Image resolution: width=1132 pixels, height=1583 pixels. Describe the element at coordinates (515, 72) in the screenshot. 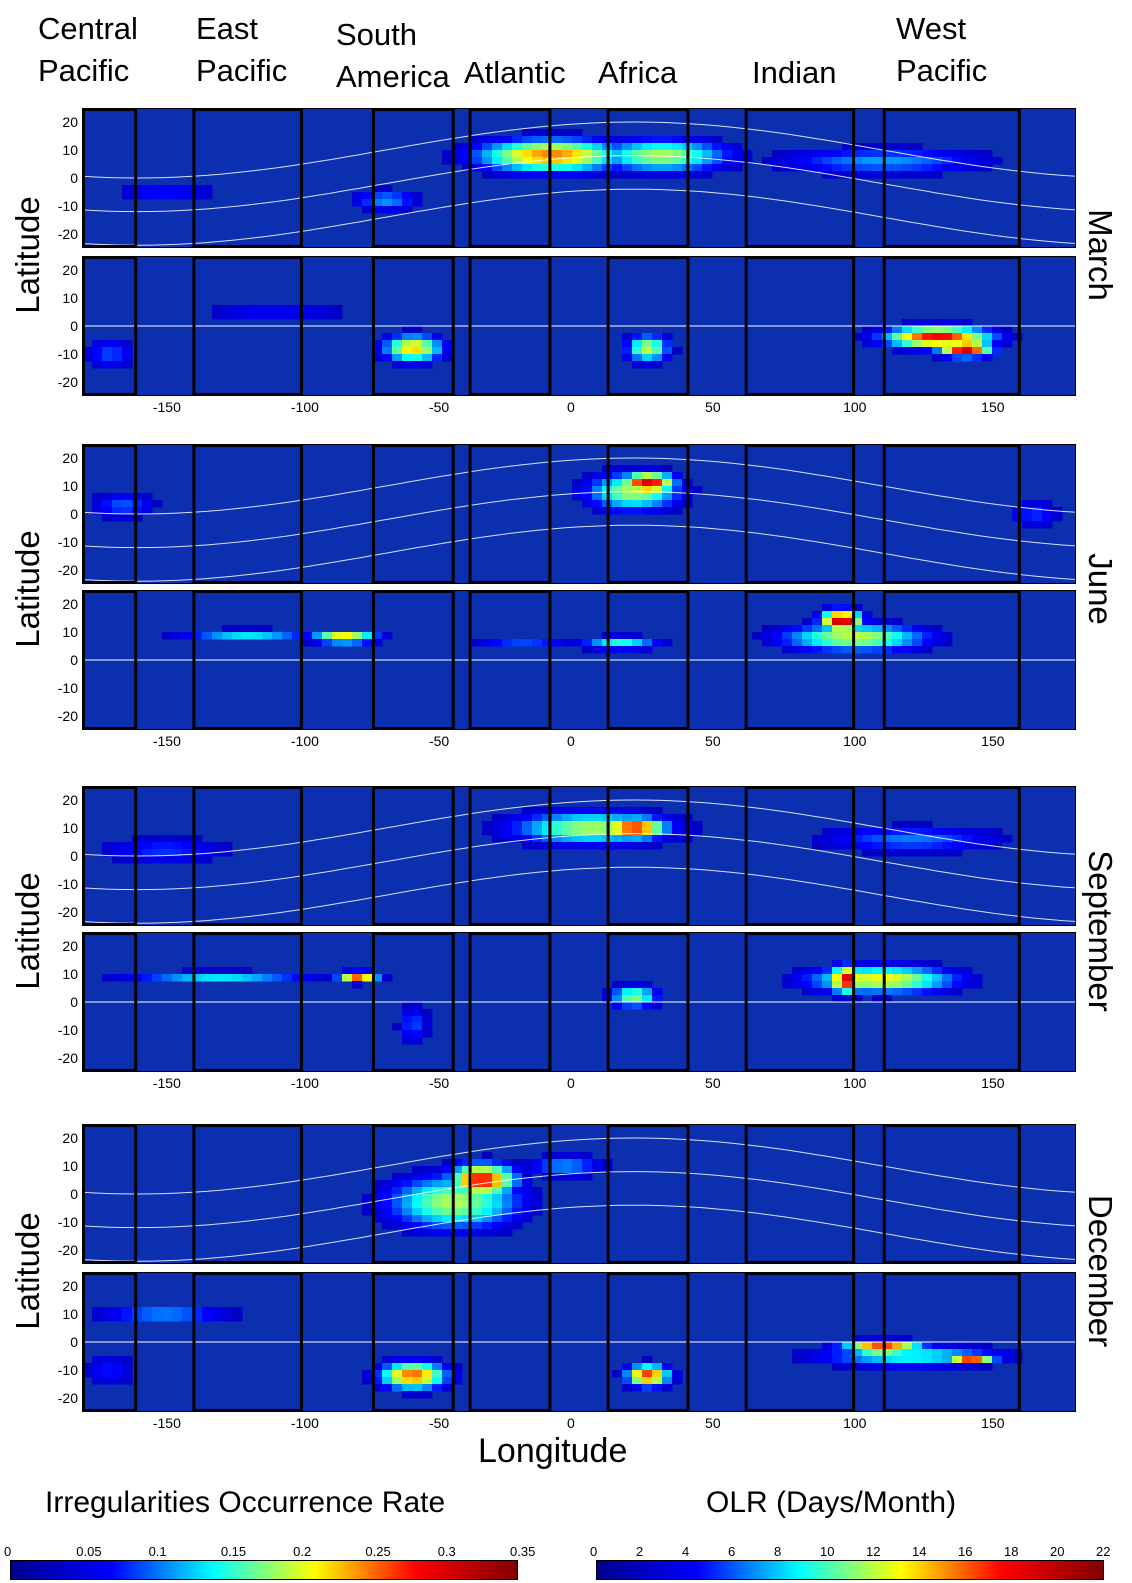

I see `region-label: Atlantic` at that location.